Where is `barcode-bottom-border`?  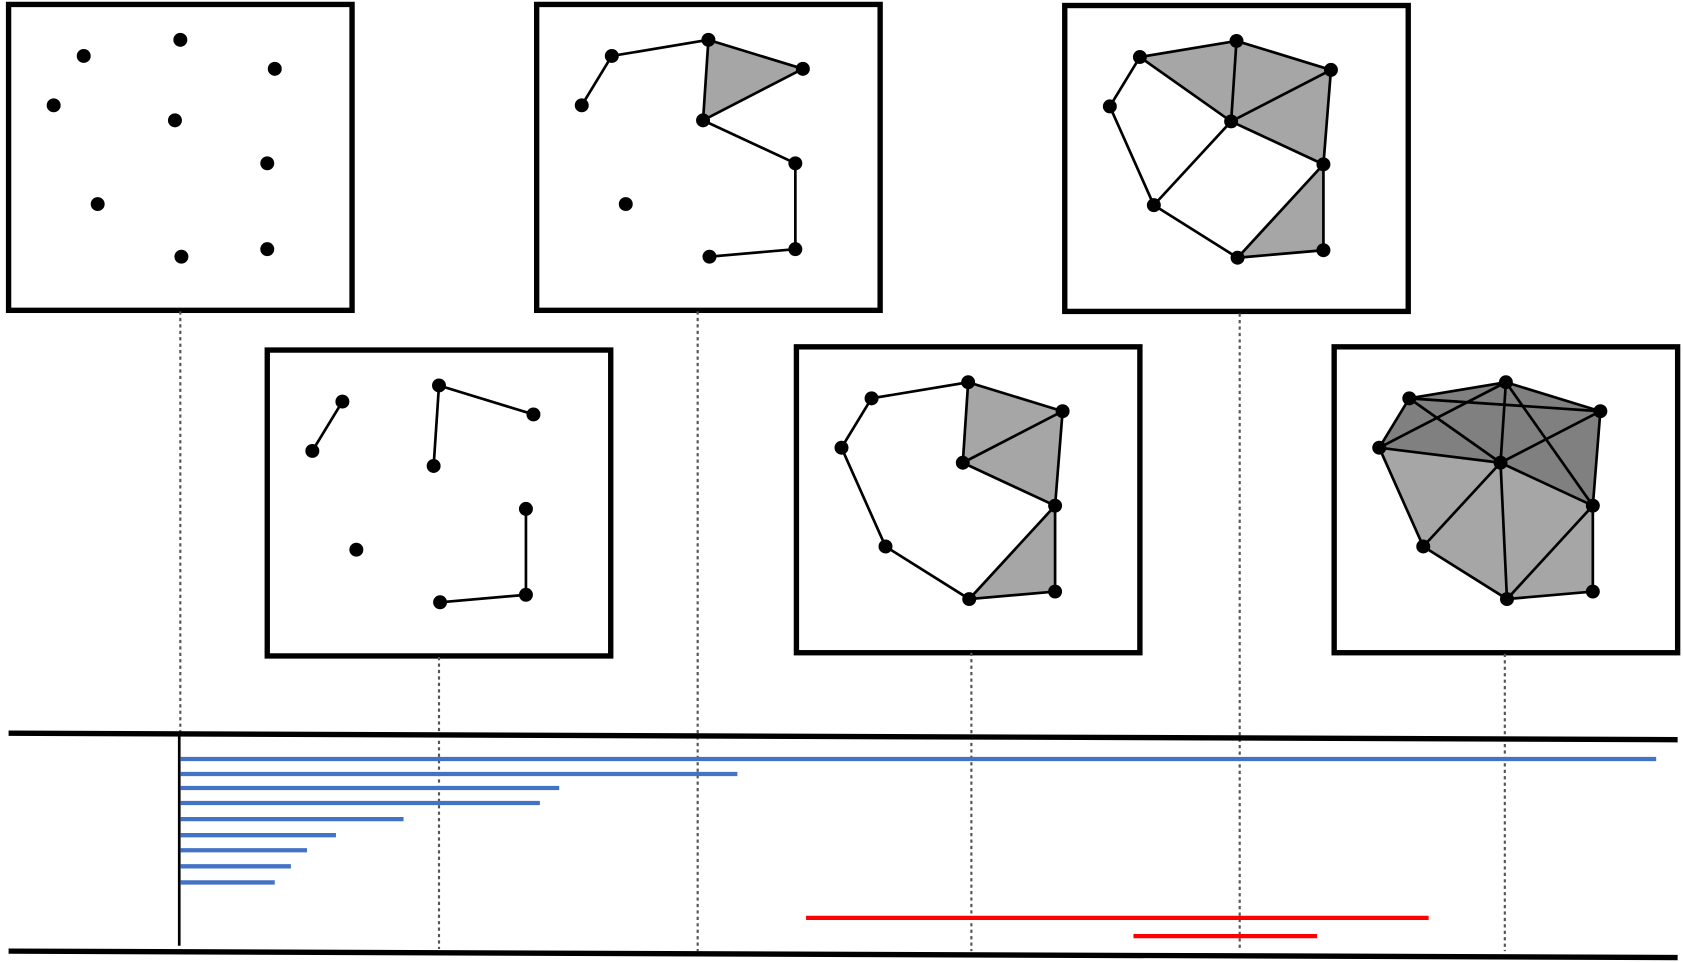 barcode-bottom-border is located at coordinates (843, 954).